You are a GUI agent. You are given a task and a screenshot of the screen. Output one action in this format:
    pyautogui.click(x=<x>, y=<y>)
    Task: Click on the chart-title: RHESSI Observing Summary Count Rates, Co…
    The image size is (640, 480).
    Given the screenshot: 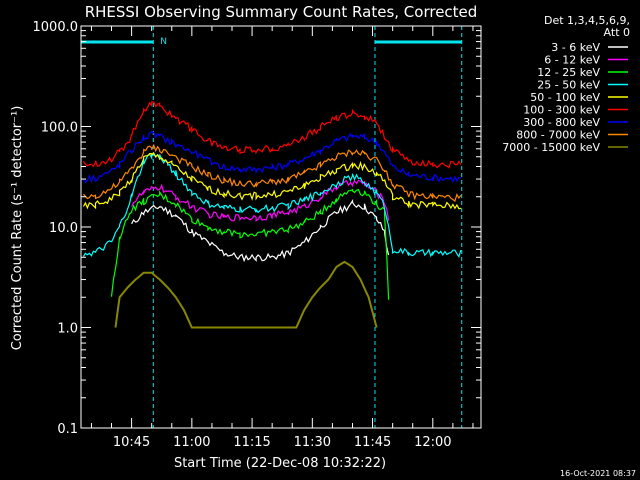 What is the action you would take?
    pyautogui.click(x=281, y=12)
    